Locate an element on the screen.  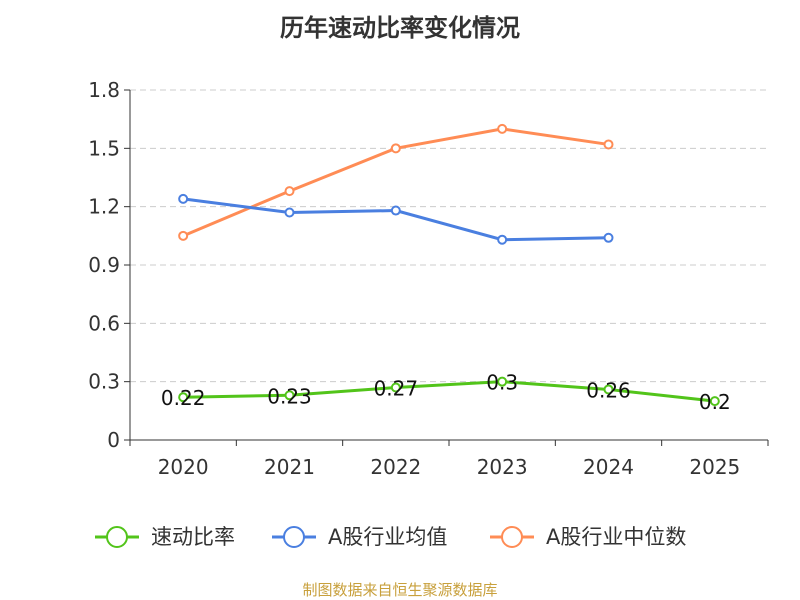
y-tick-label: 0.3 is located at coordinates (104, 382).